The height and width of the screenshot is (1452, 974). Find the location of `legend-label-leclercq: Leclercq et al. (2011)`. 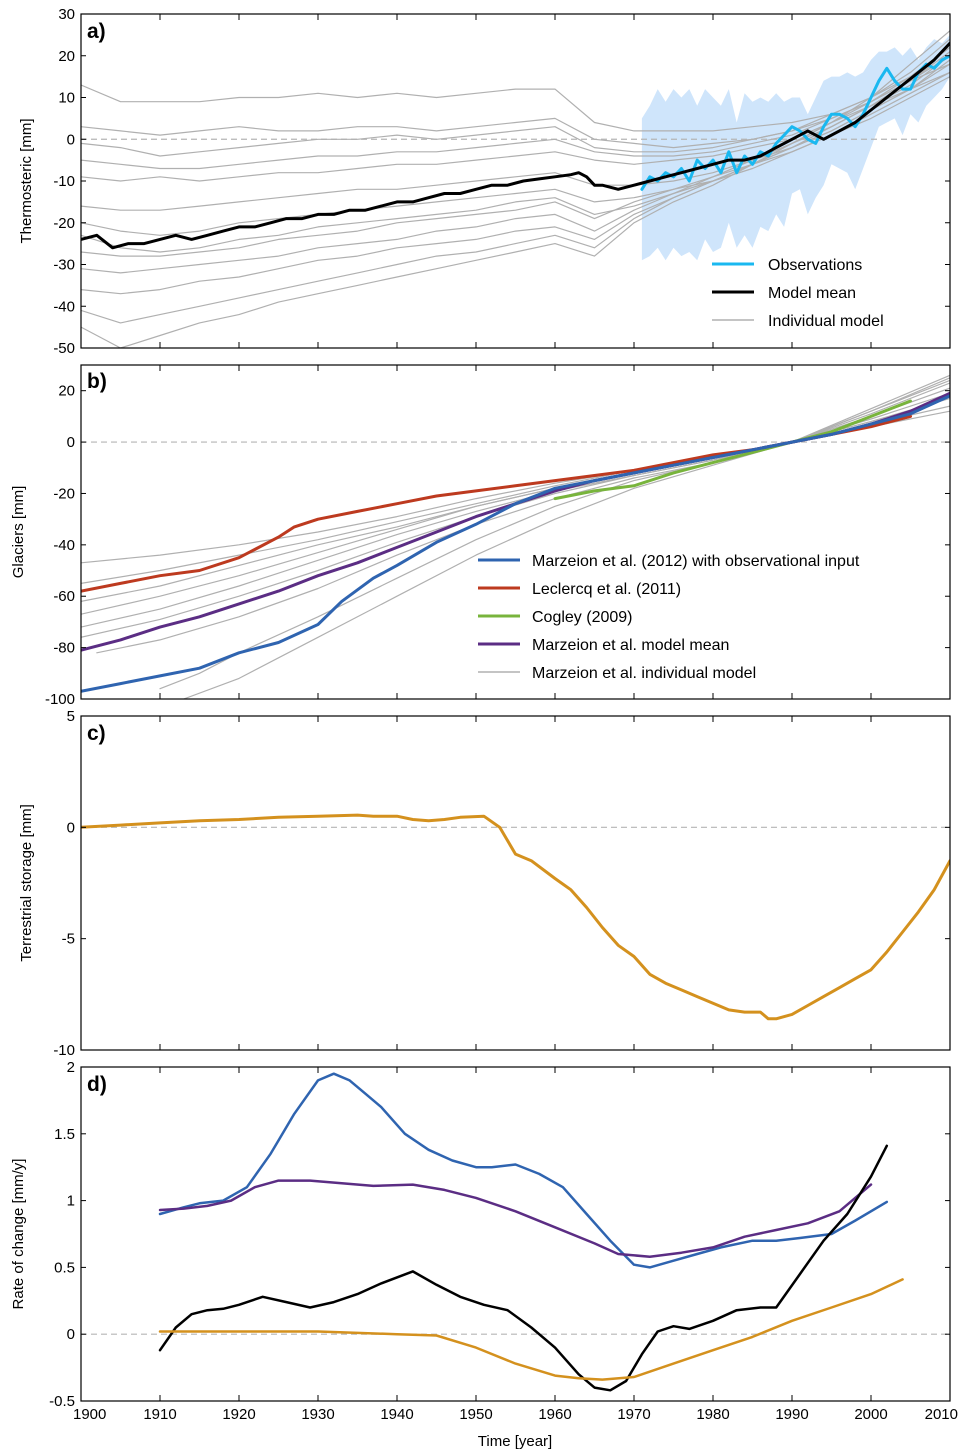

legend-label-leclercq: Leclercq et al. (2011) is located at coordinates (606, 589).